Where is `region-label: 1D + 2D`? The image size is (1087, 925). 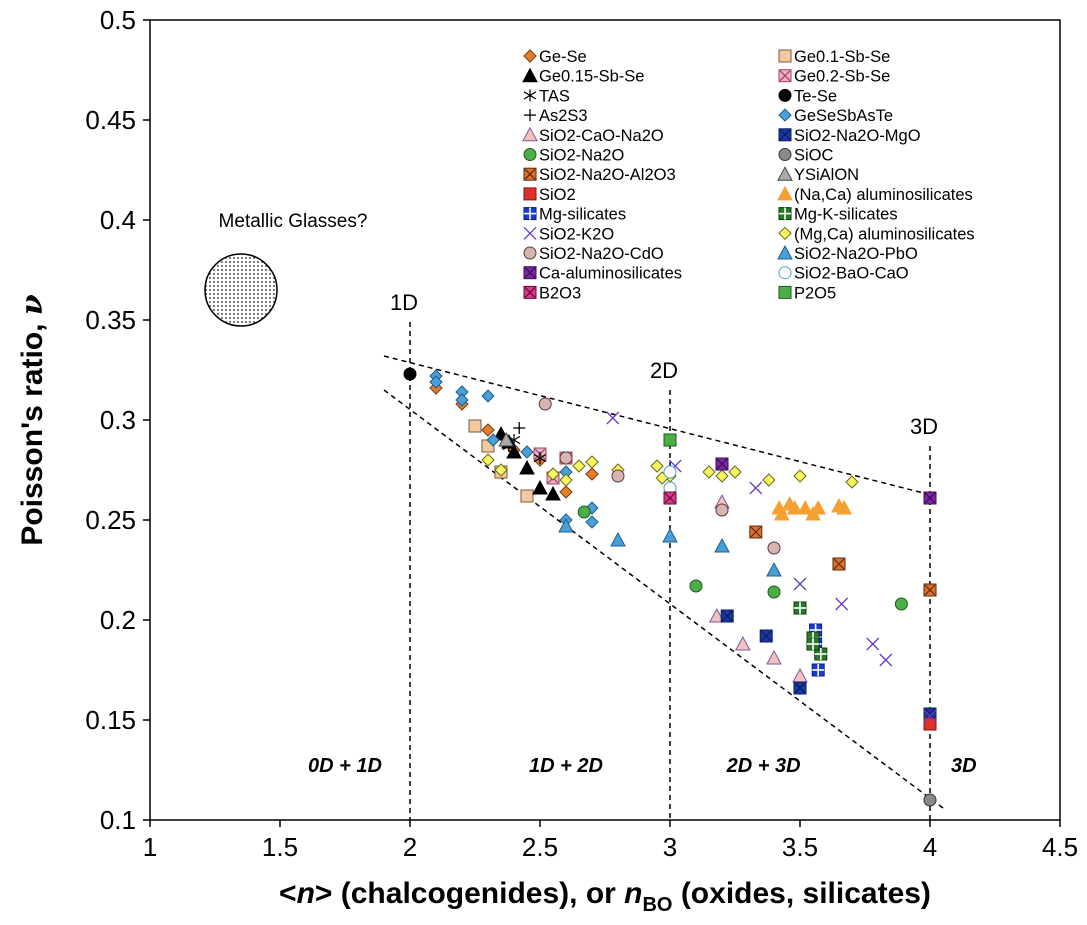
region-label: 1D + 2D is located at coordinates (566, 766).